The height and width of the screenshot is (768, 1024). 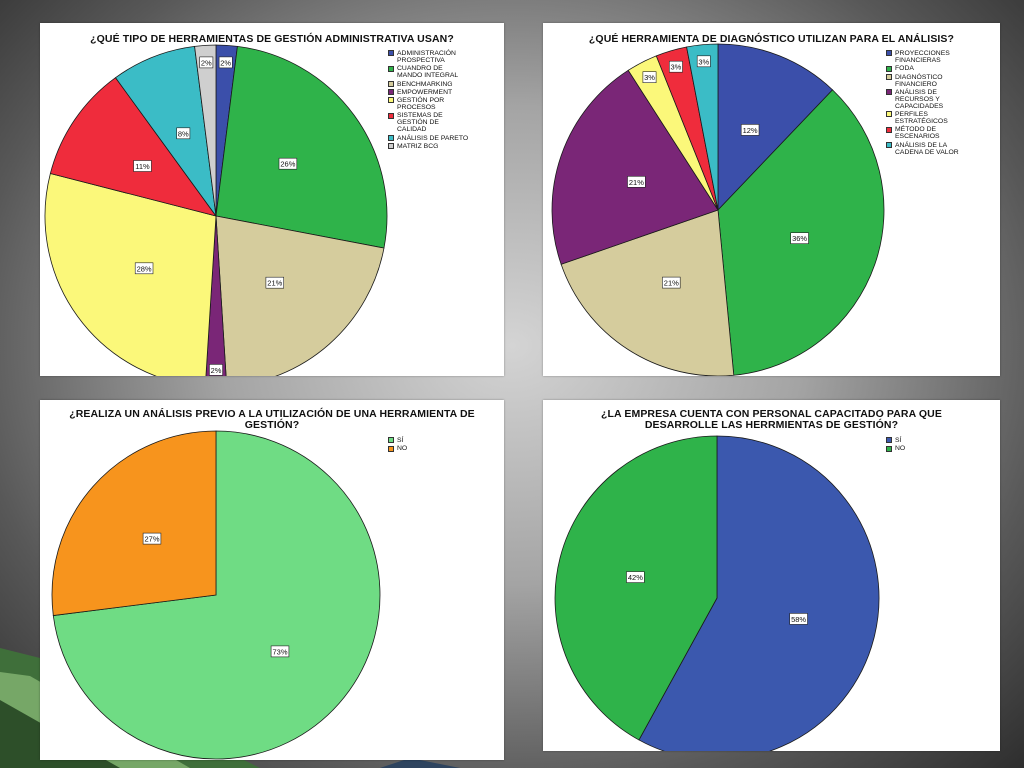 I want to click on data-label-diagnostico-financiero: 21%, so click(x=671, y=282).